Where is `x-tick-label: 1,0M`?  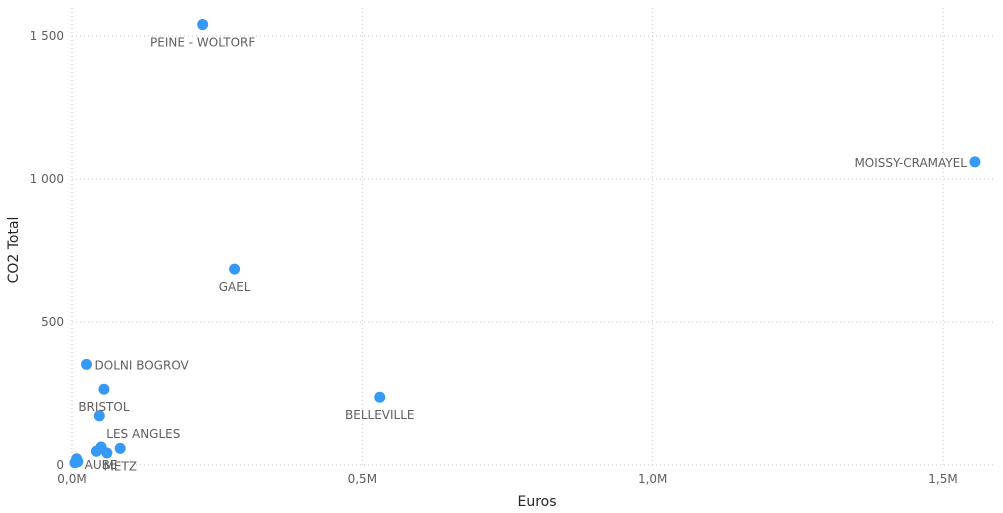
x-tick-label: 1,0M is located at coordinates (652, 479).